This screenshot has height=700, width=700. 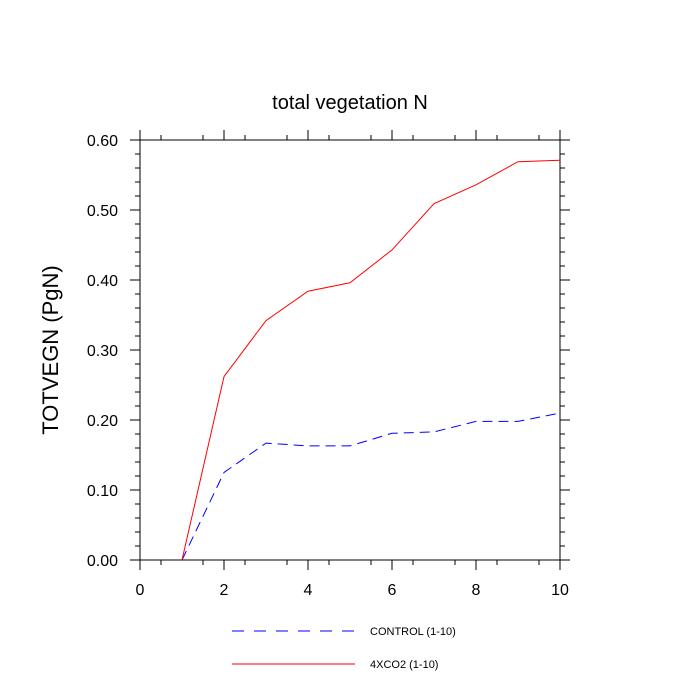 What do you see at coordinates (413, 632) in the screenshot?
I see `legend-label-0: CONTROL (1-10)` at bounding box center [413, 632].